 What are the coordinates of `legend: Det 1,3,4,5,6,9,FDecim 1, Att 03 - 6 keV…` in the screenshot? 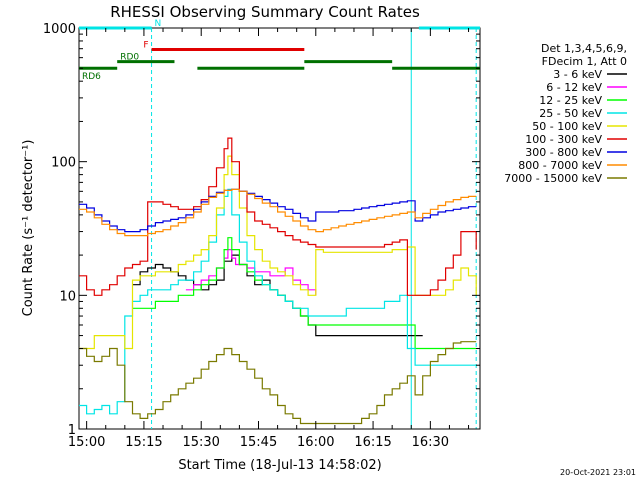 It's located at (565, 113).